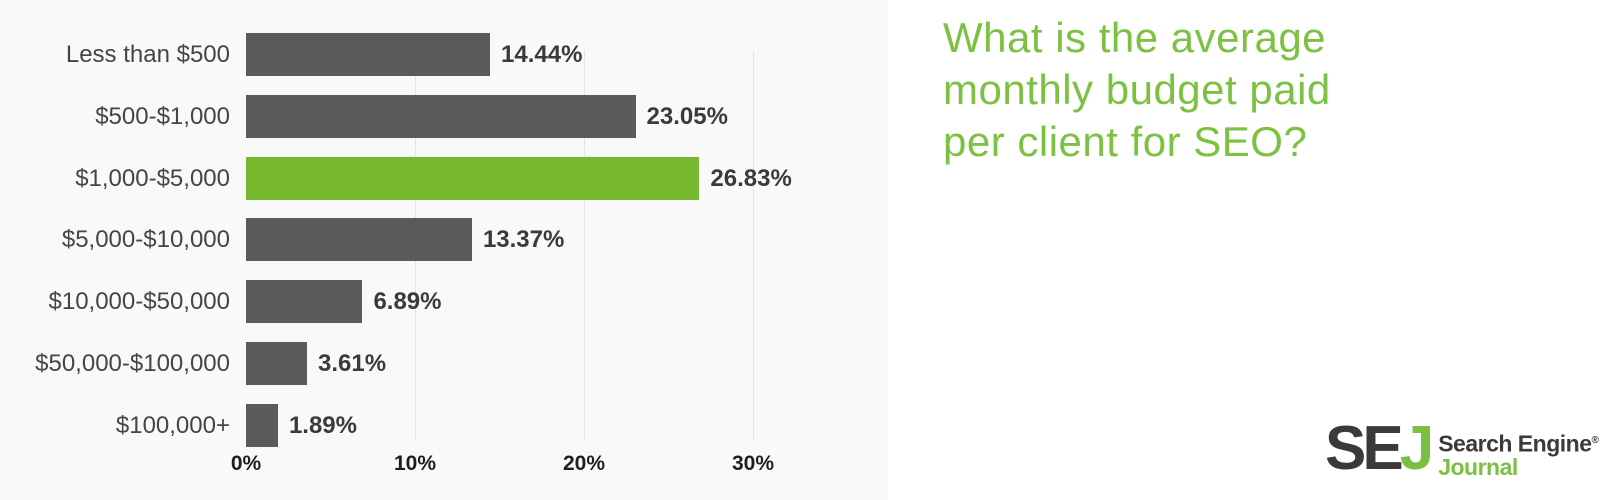  Describe the element at coordinates (139, 302) in the screenshot. I see `category-label: $10,000-$50,000` at that location.